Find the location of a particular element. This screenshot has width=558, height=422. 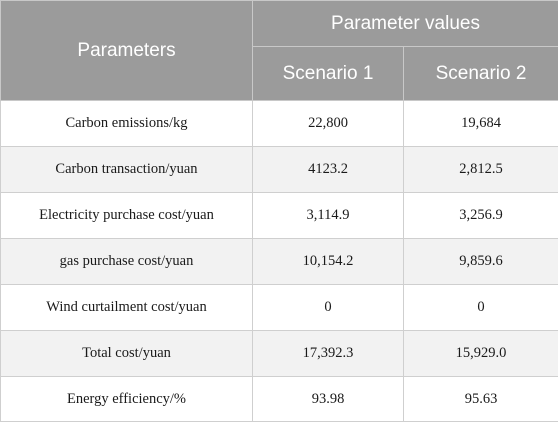

header-scenario-1: Scenario 1 is located at coordinates (328, 74).